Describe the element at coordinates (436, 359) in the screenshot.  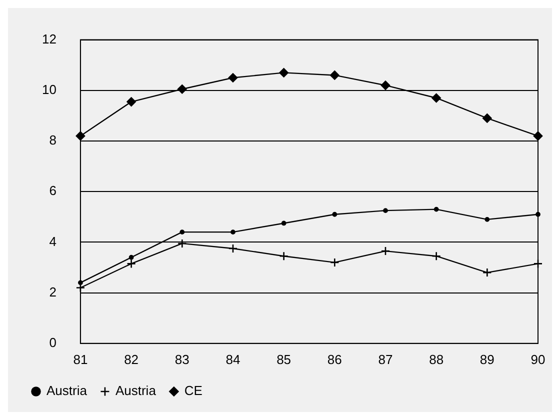
I see `x-tick-label: 88` at that location.